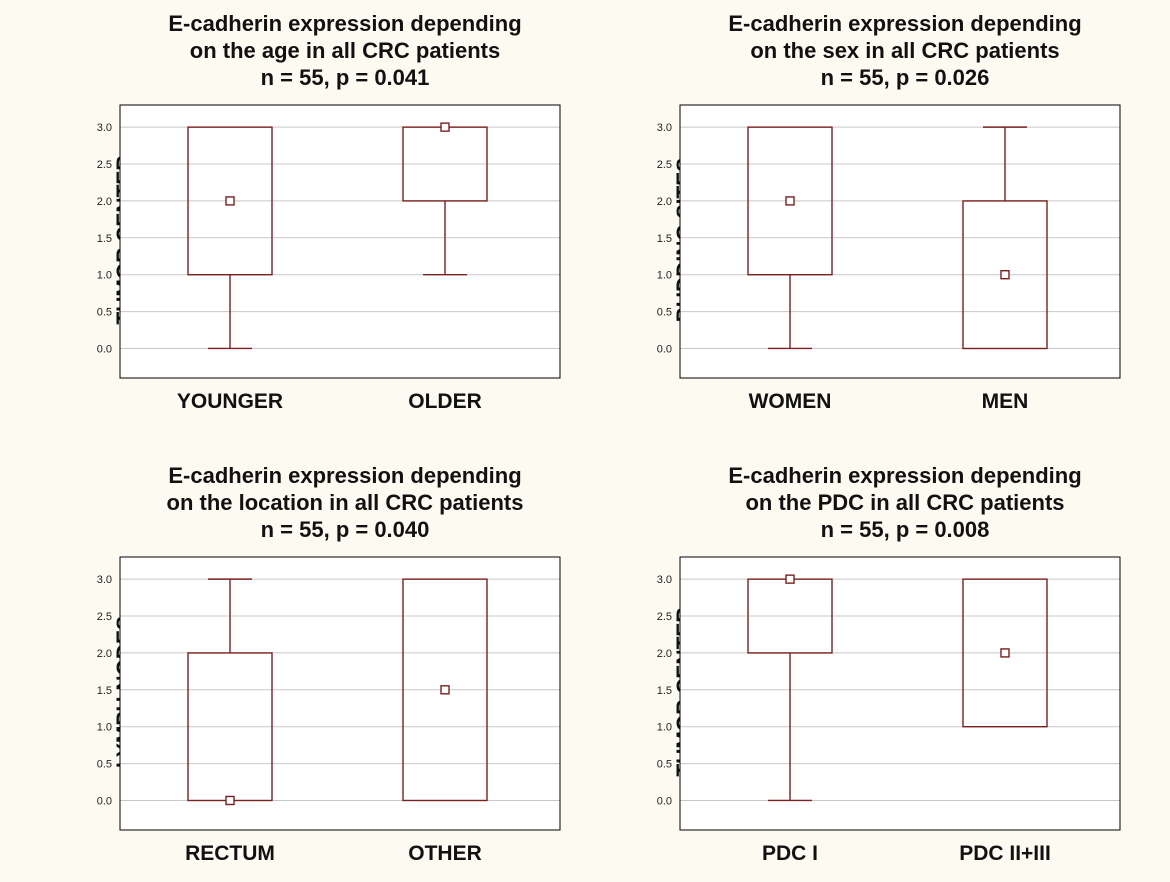  What do you see at coordinates (905, 77) in the screenshot?
I see `chart-title-line: n = 55, p = 0.026` at bounding box center [905, 77].